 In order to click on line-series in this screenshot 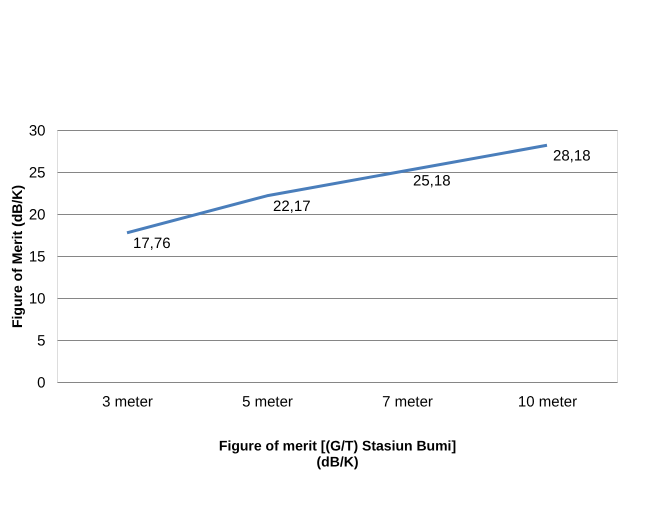, I will do `click(337, 189)`.